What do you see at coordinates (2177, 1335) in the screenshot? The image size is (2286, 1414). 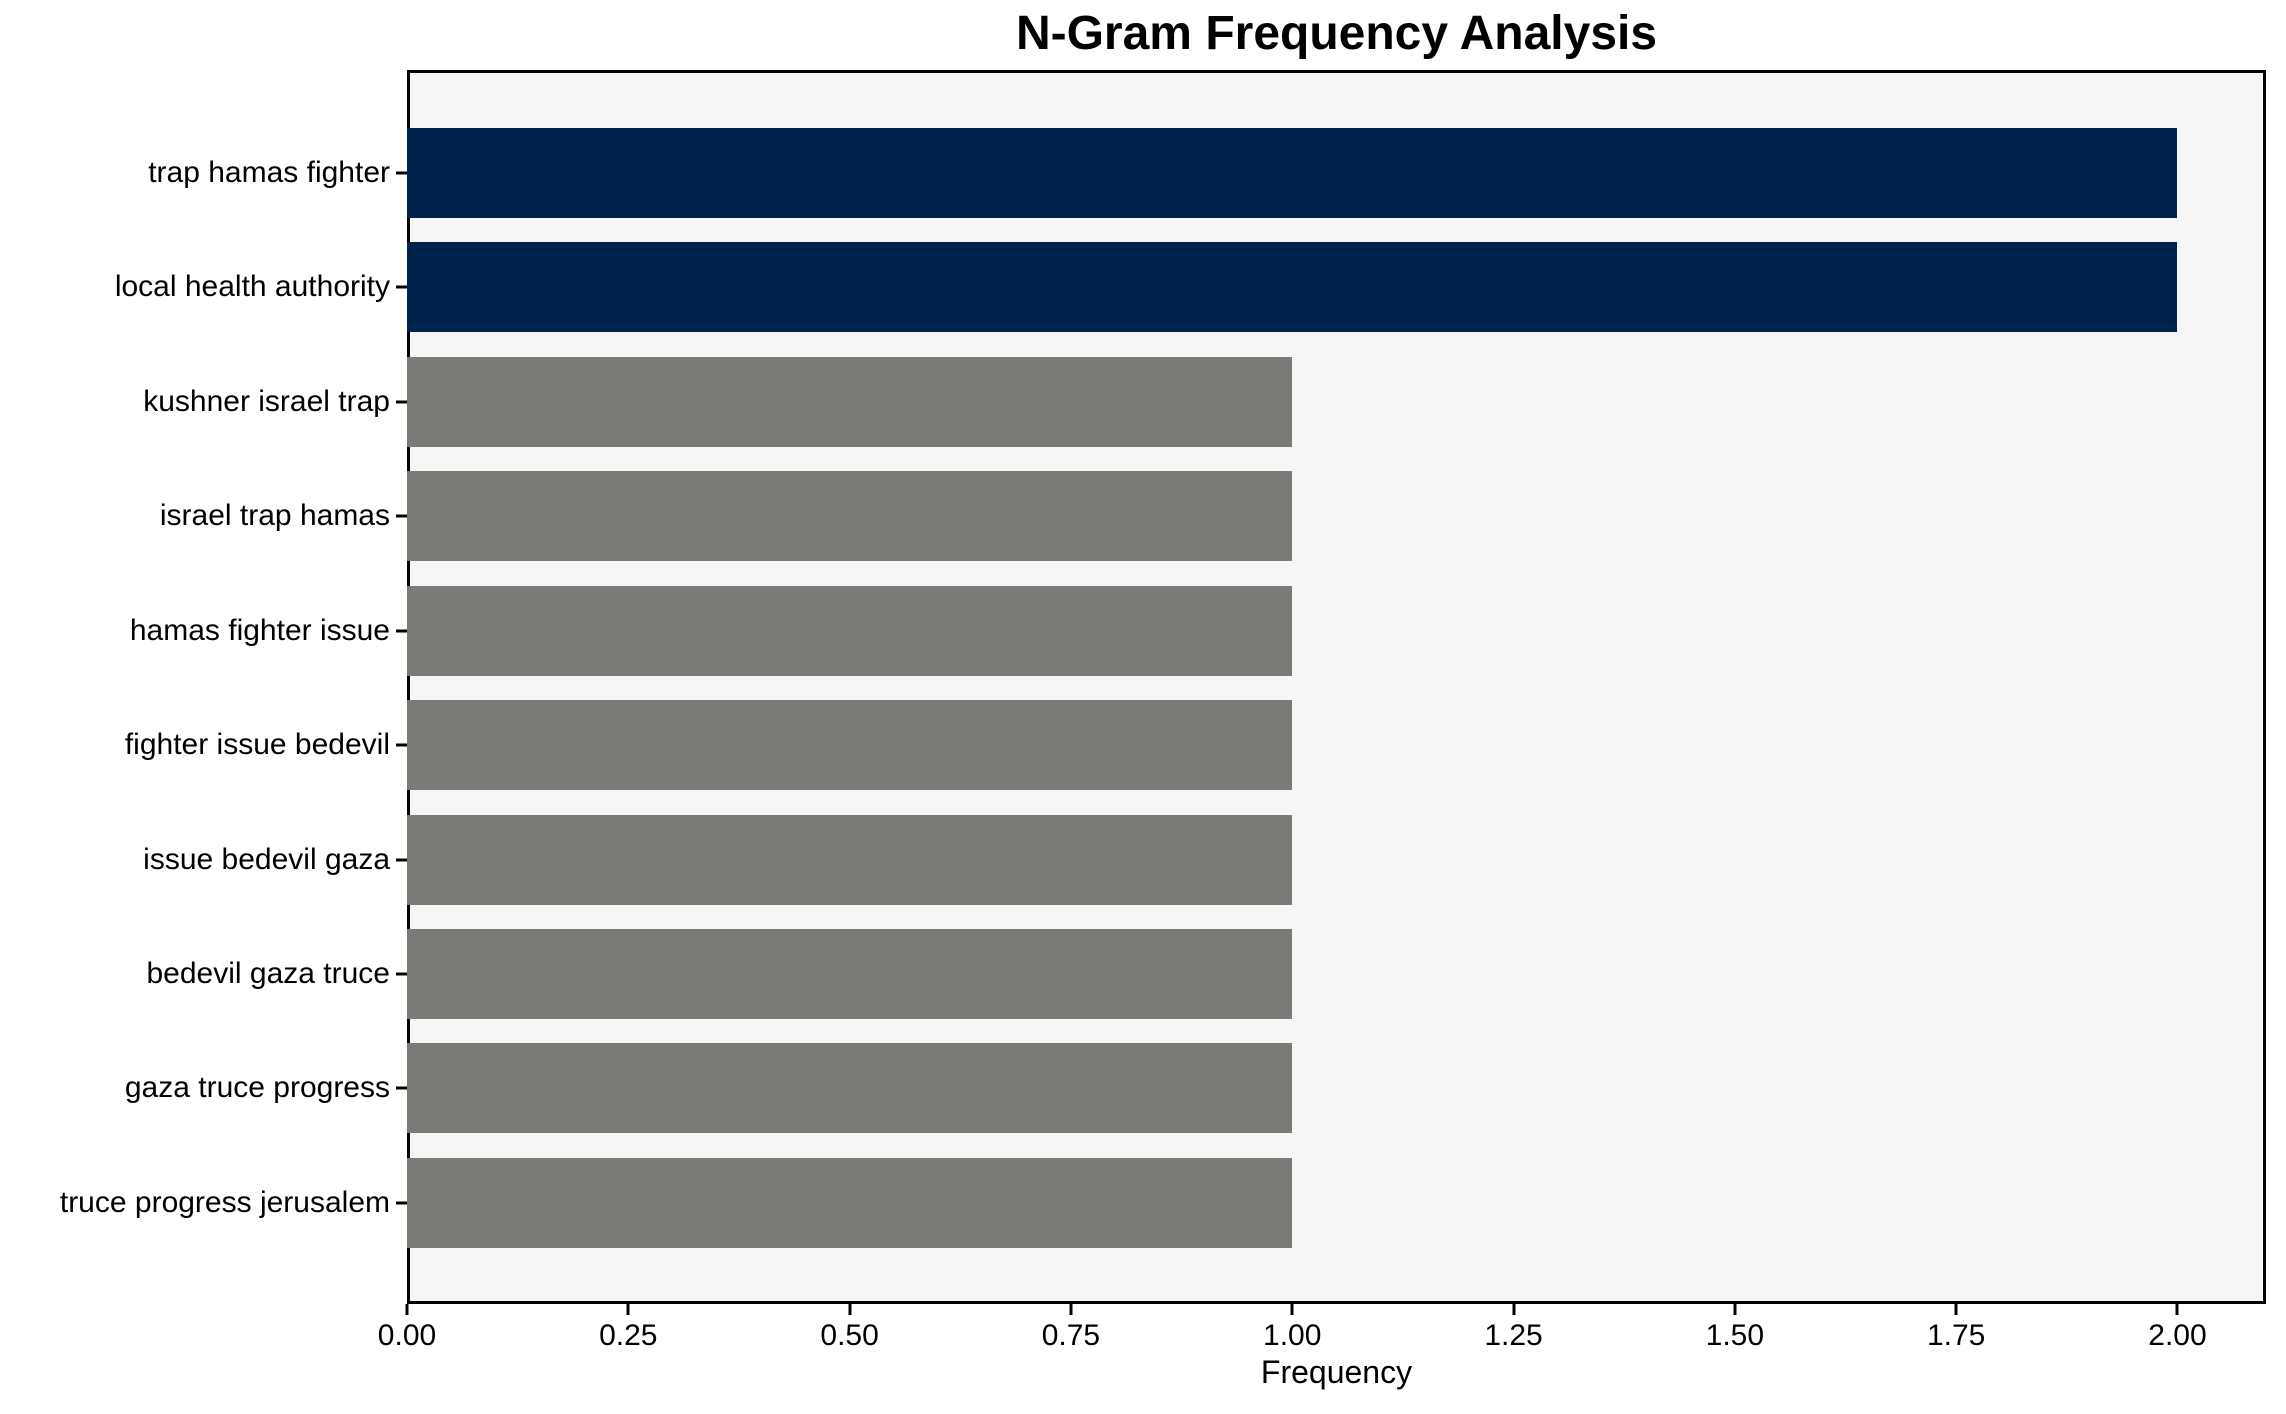 I see `x-tick-label: 2.00` at bounding box center [2177, 1335].